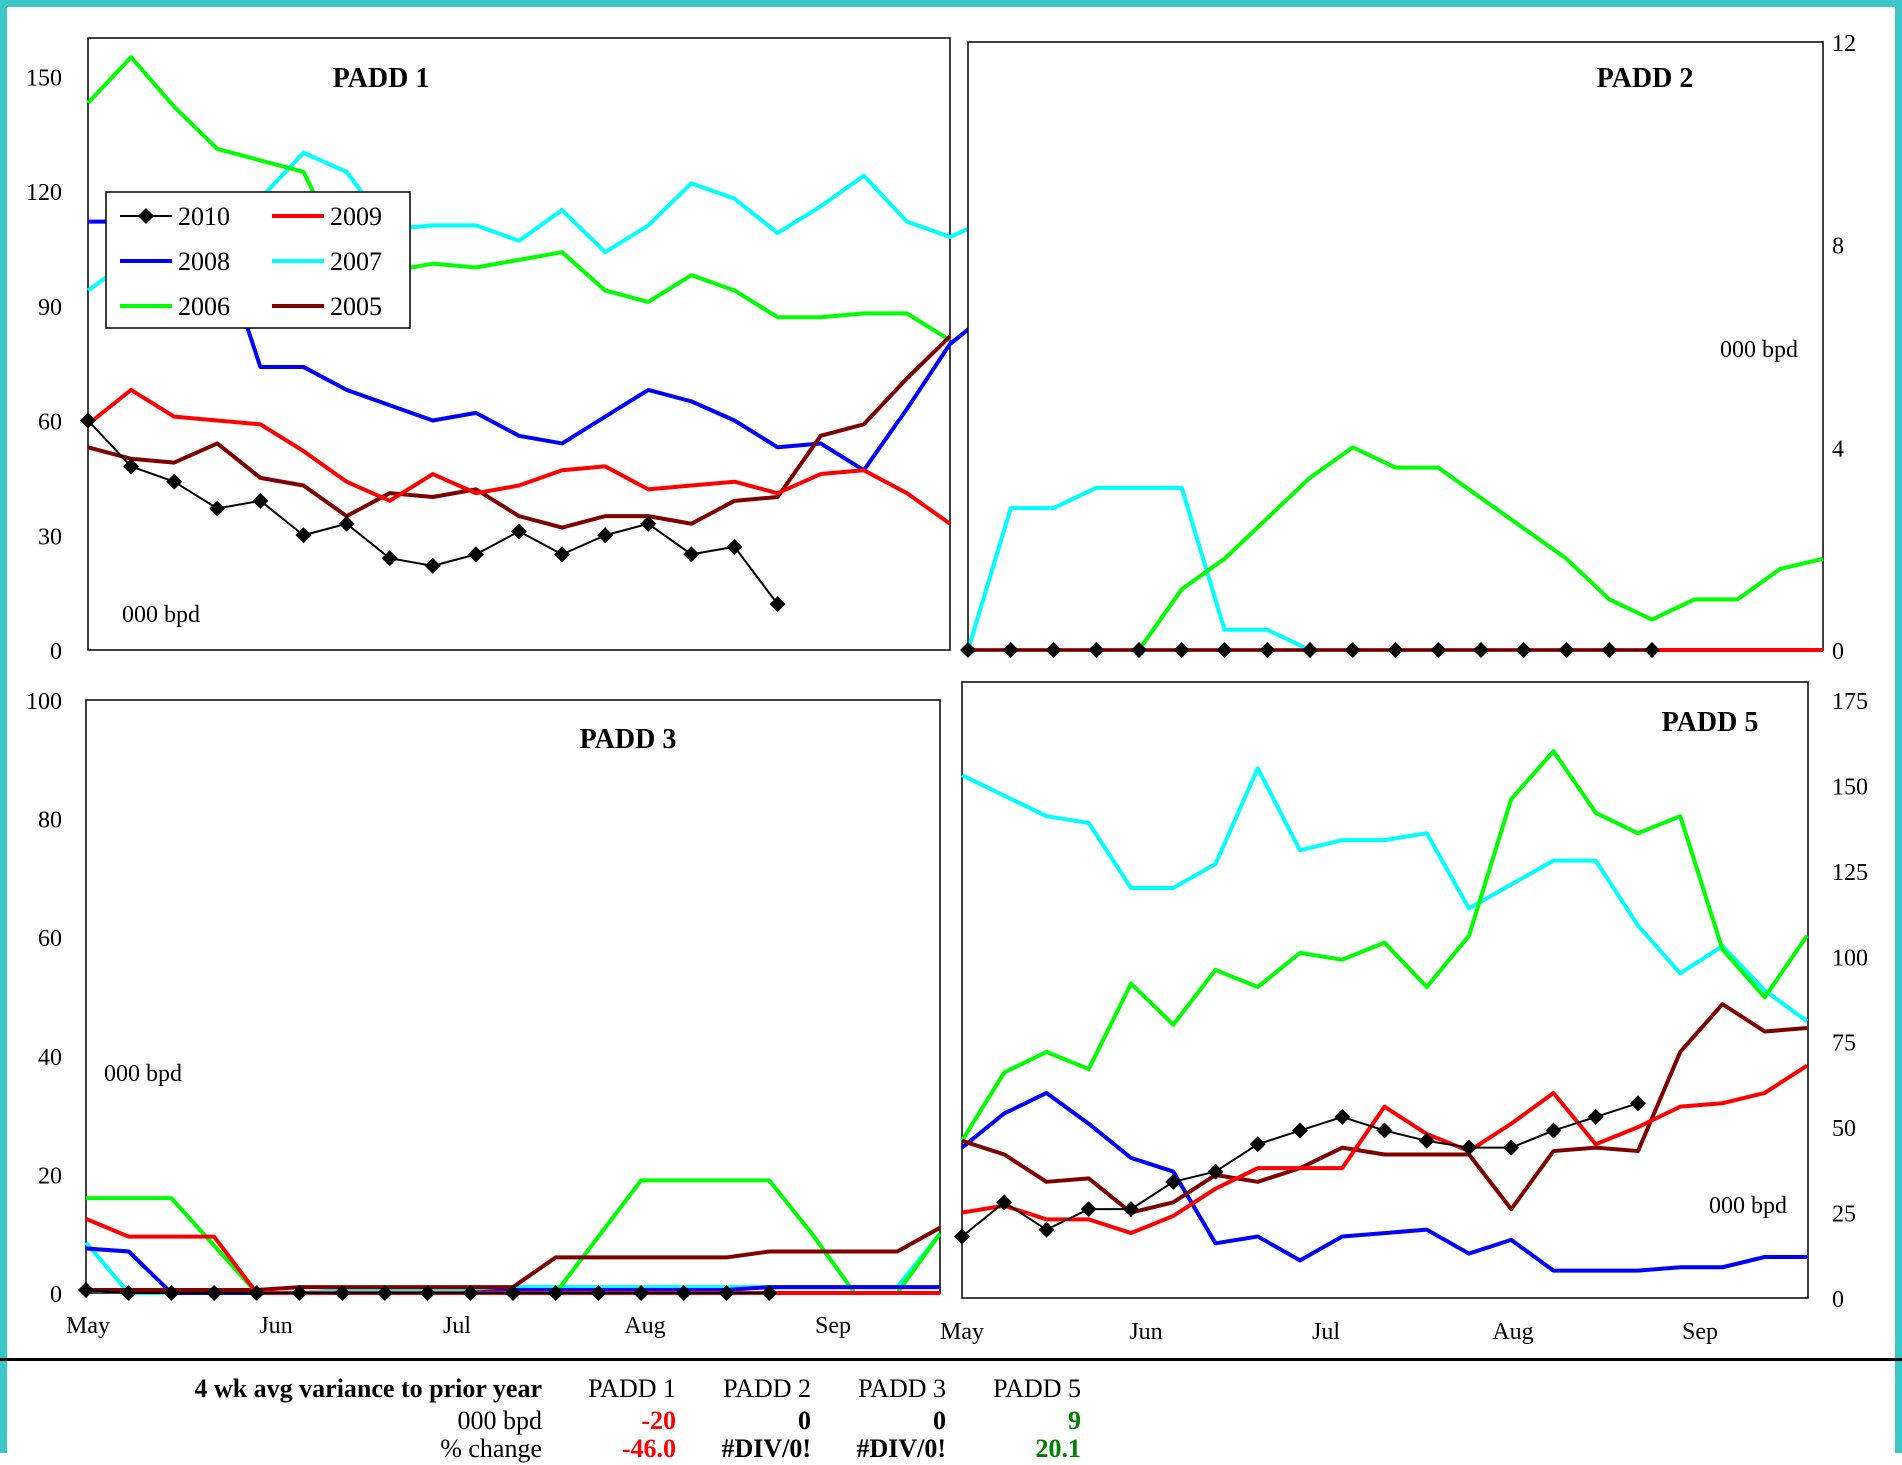 Image resolution: width=1902 pixels, height=1465 pixels. What do you see at coordinates (44, 78) in the screenshot?
I see `padd-1-ytick-label: 150` at bounding box center [44, 78].